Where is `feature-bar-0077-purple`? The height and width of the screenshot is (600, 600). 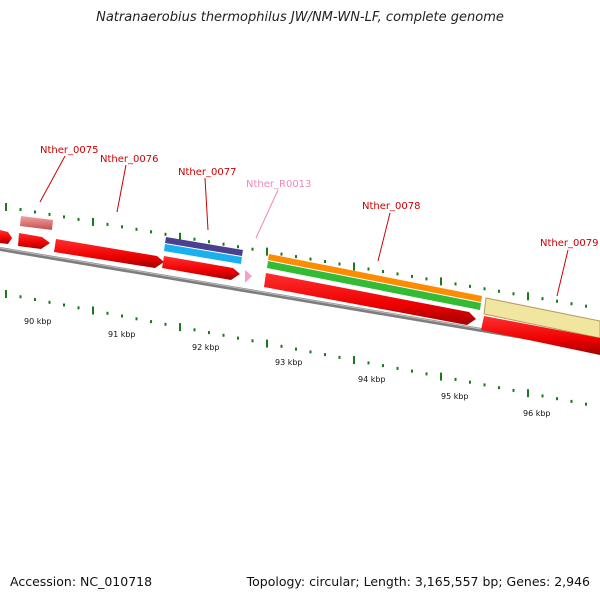 feature-bar-0077-purple is located at coordinates (204, 246).